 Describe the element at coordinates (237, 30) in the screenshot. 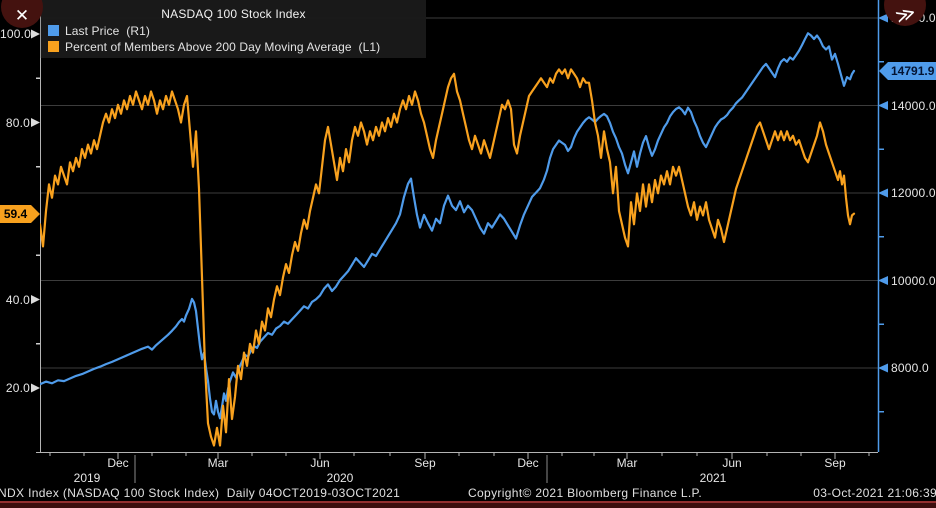

I see `legend-item-last-price: Last Price (R1)` at that location.